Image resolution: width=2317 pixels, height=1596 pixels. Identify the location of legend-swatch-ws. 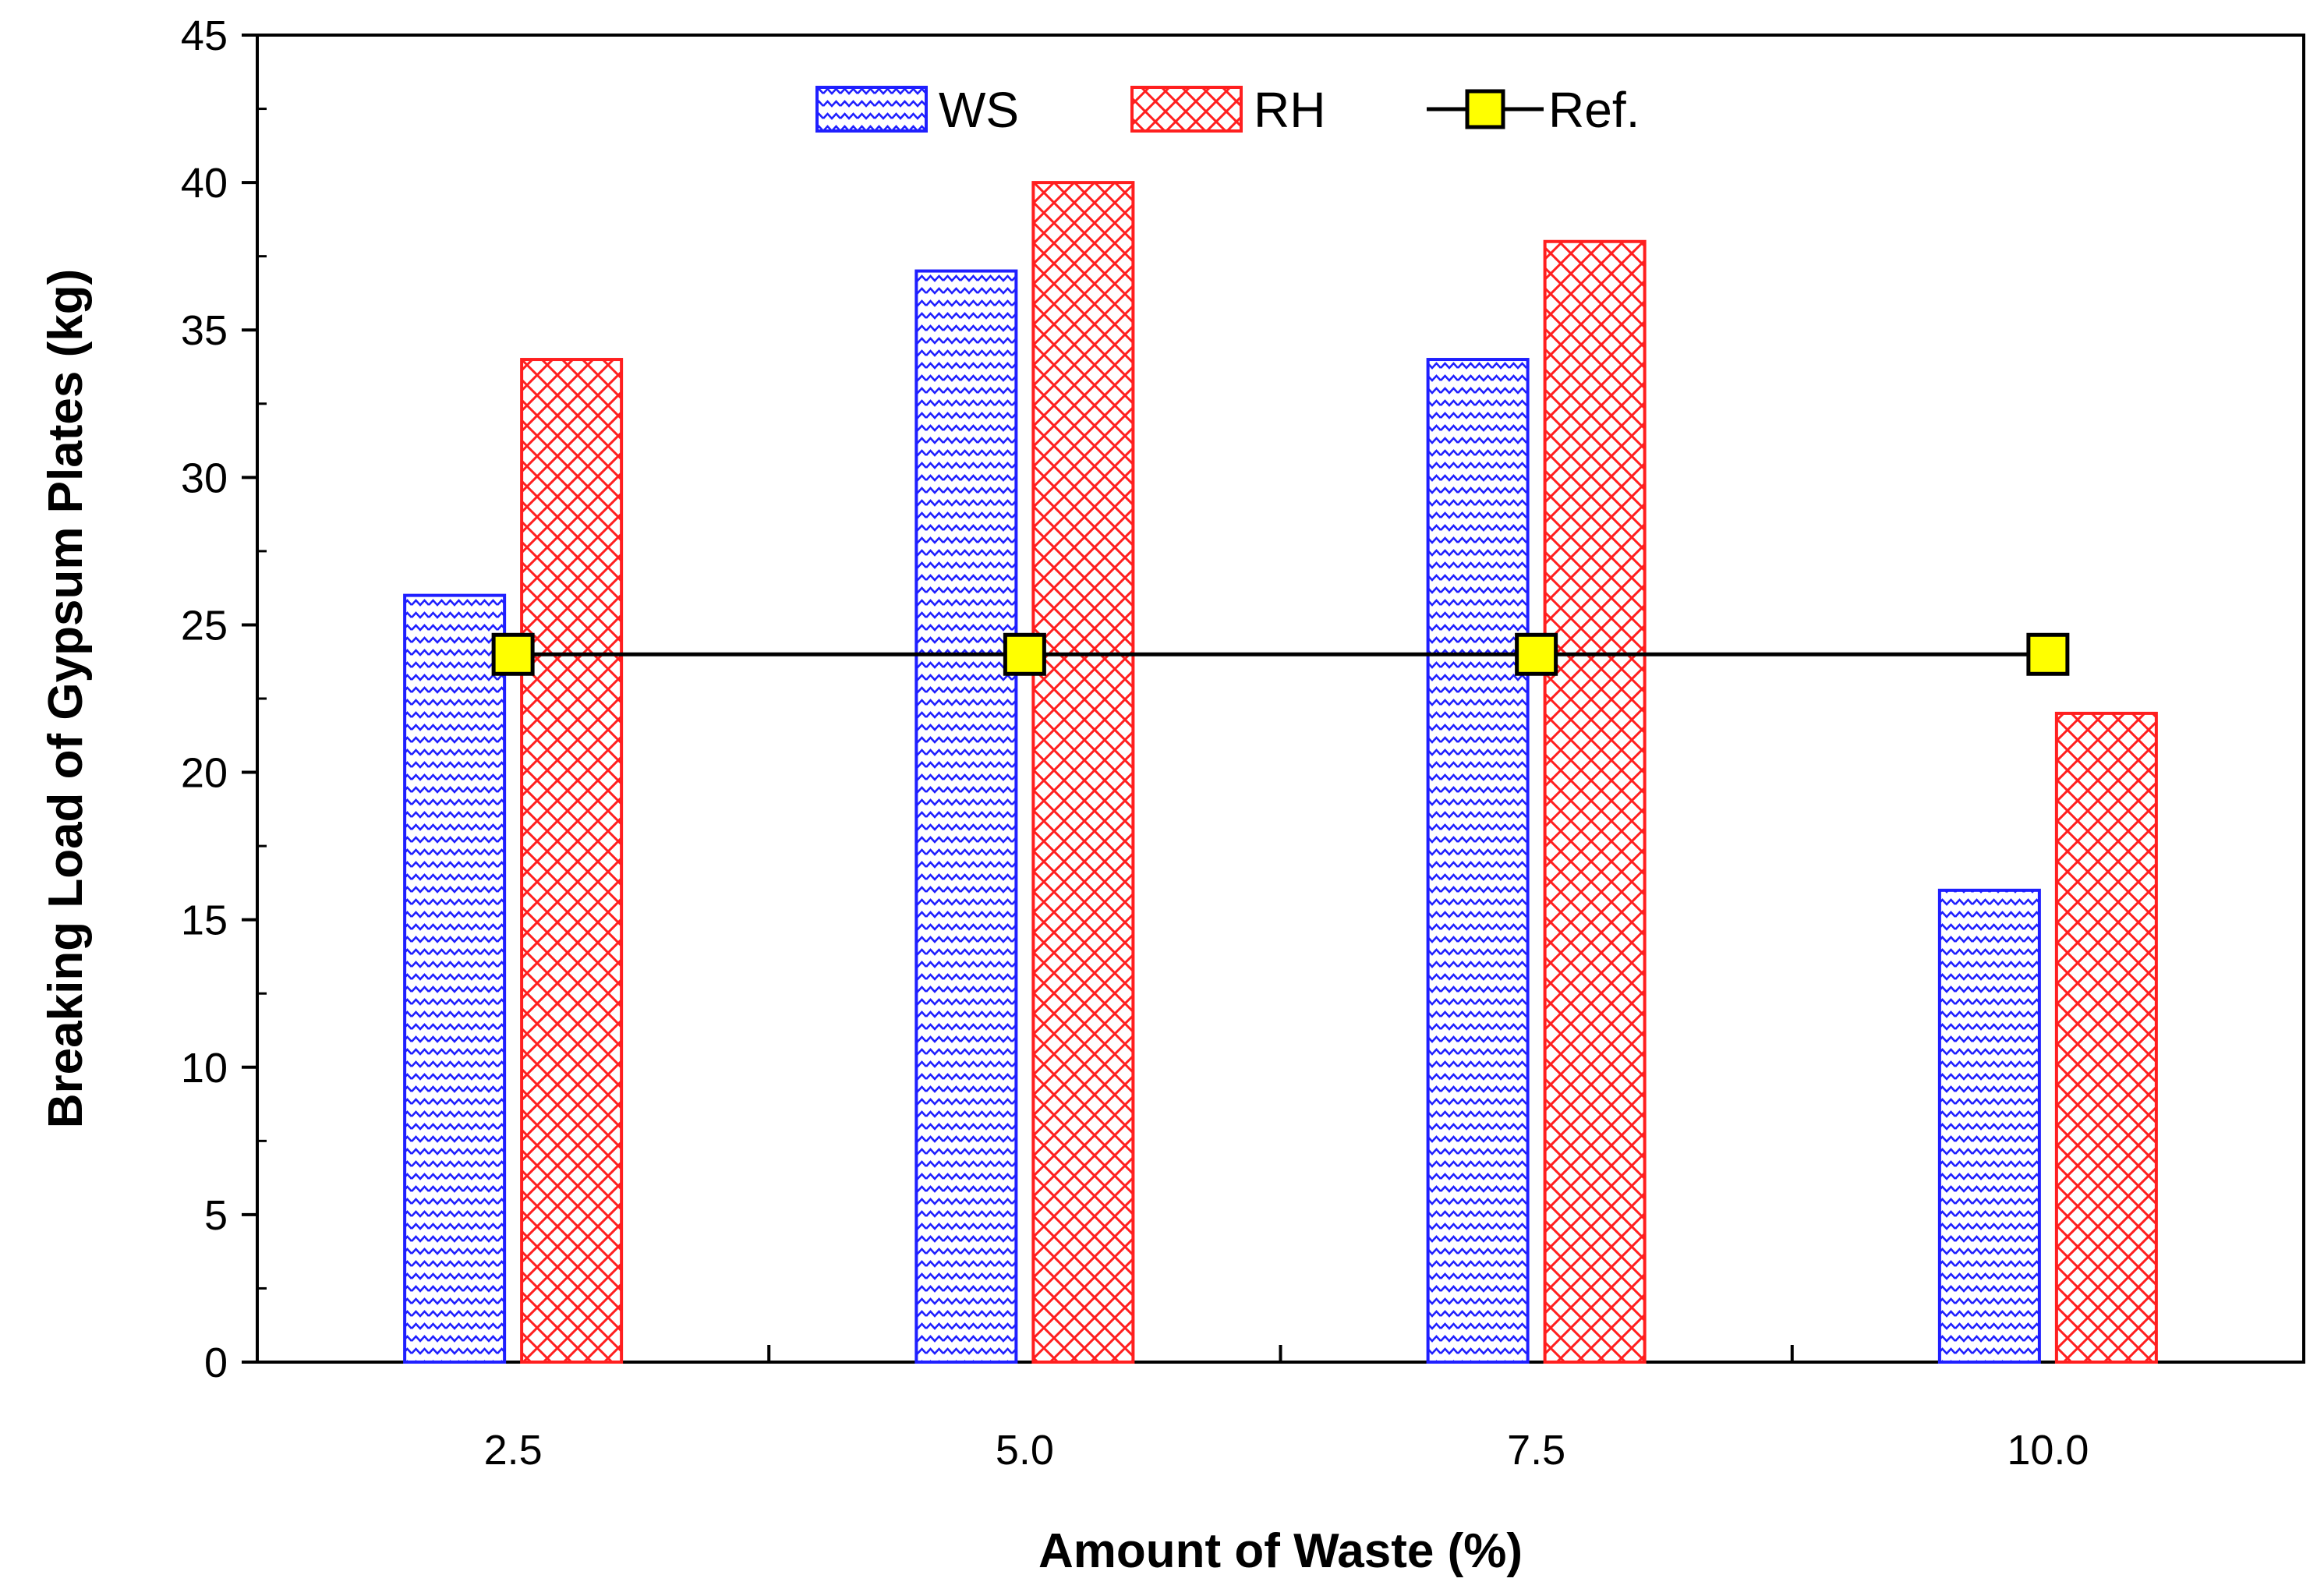
(872, 109).